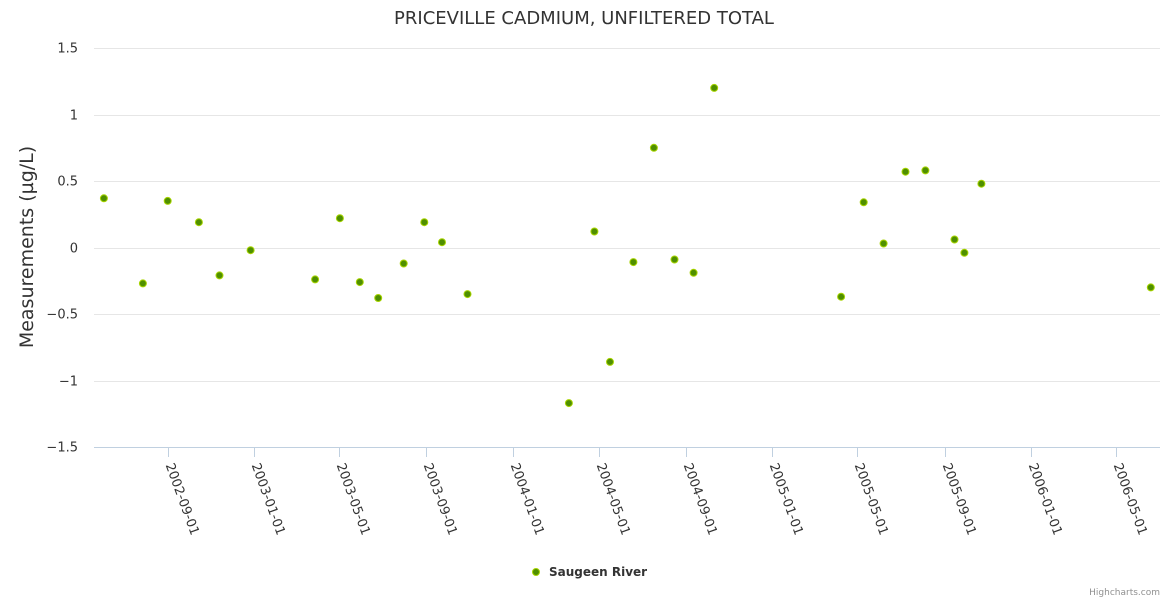  I want to click on legend: Saugeen River, so click(590, 572).